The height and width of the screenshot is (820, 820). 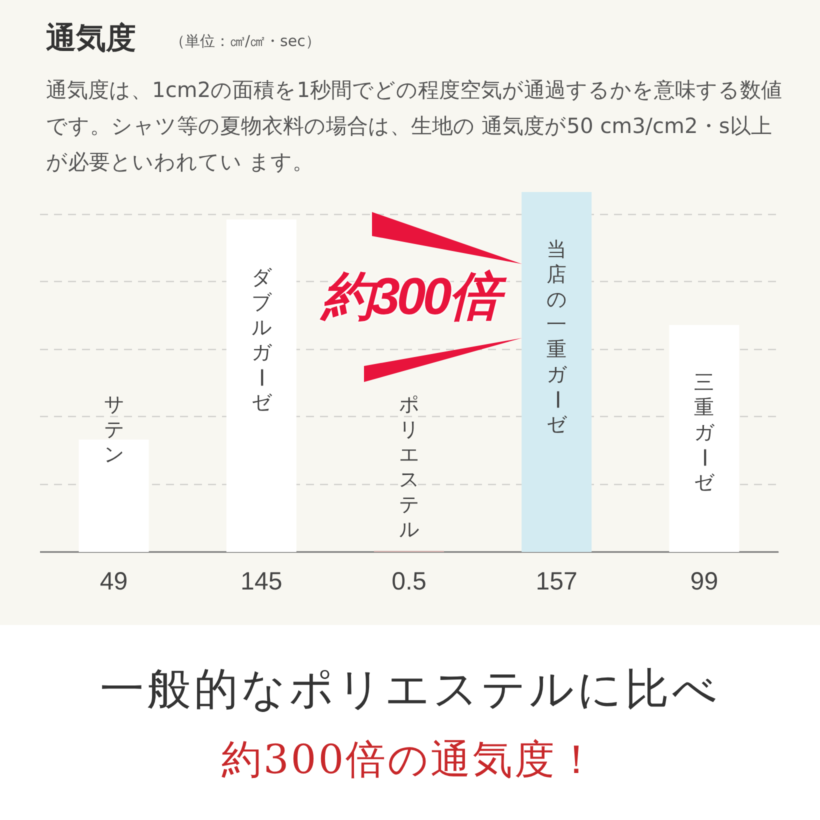 What do you see at coordinates (114, 582) in the screenshot?
I see `data-label: 49` at bounding box center [114, 582].